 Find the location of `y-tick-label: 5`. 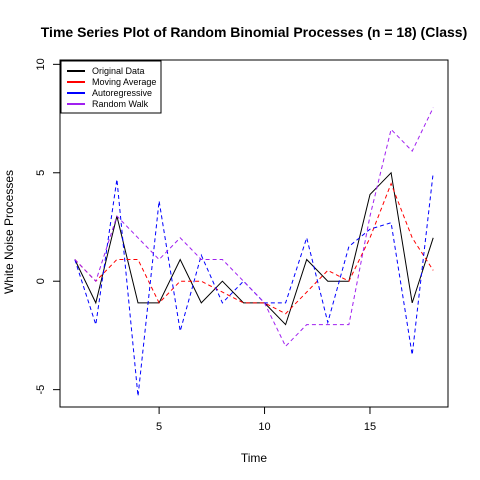

y-tick-label: 5 is located at coordinates (41, 173).